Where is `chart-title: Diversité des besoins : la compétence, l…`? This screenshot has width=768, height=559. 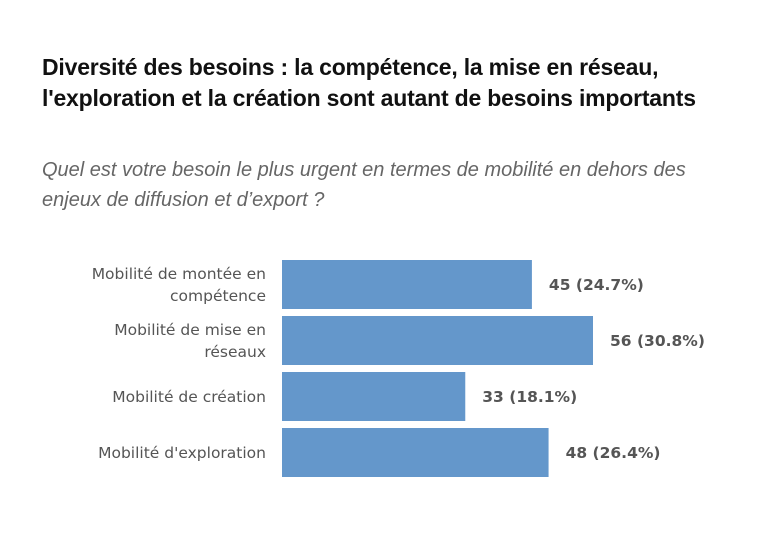 chart-title: Diversité des besoins : la compétence, l… is located at coordinates (369, 82).